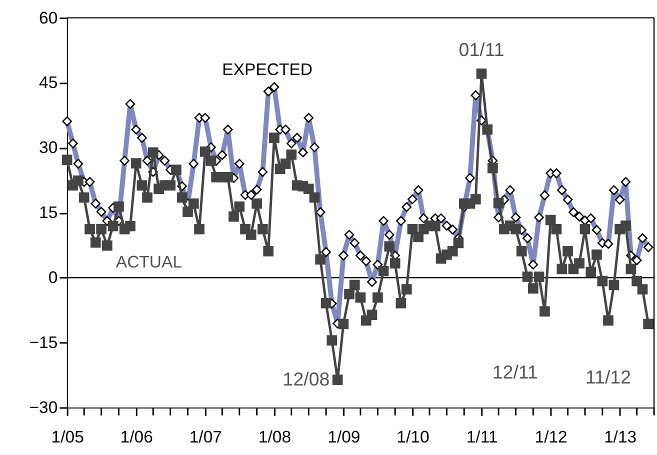  What do you see at coordinates (136, 437) in the screenshot?
I see `x-tick-label: 1/06` at bounding box center [136, 437].